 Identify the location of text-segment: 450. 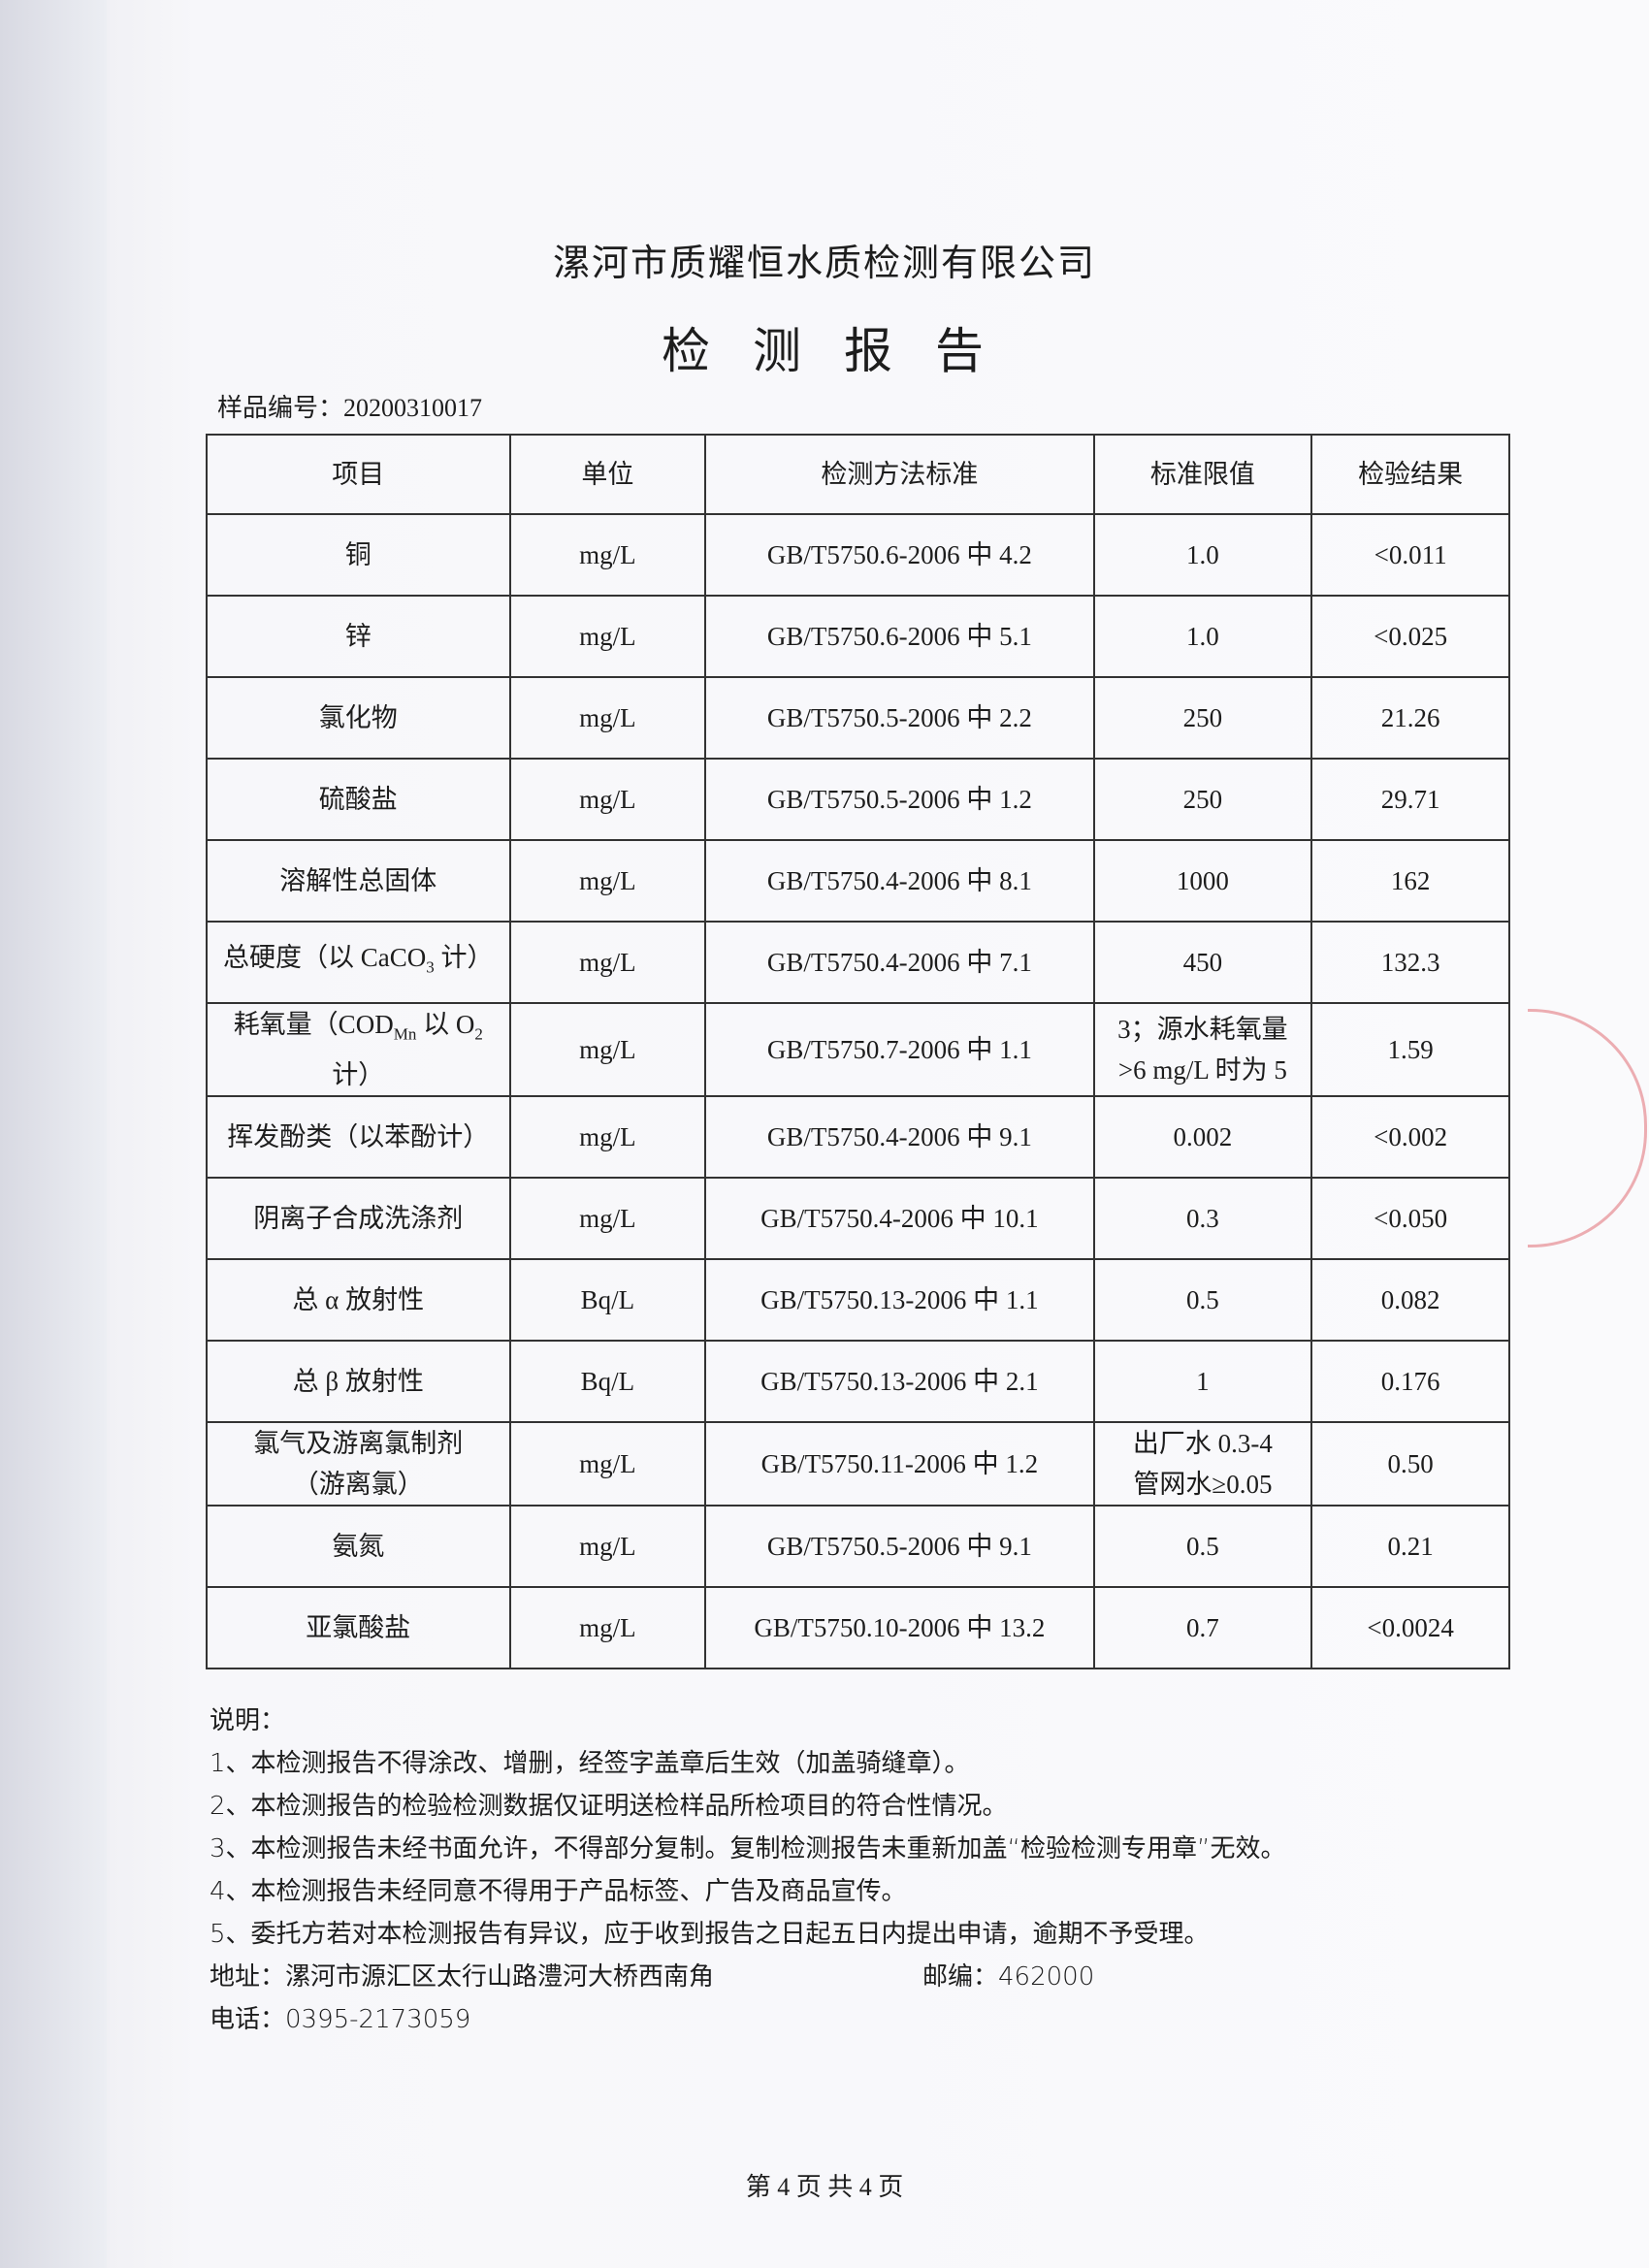
(1202, 962).